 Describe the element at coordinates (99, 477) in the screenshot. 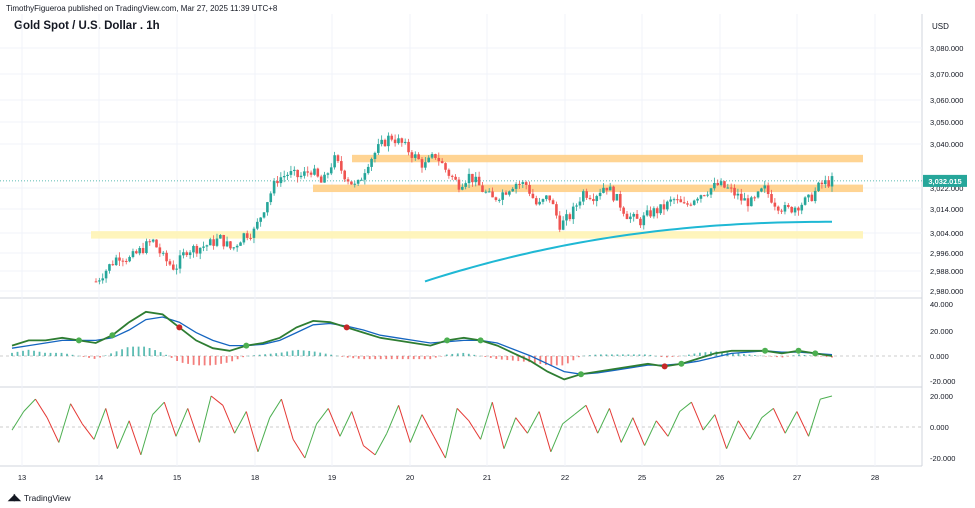

I see `time-tick-label: 14` at that location.